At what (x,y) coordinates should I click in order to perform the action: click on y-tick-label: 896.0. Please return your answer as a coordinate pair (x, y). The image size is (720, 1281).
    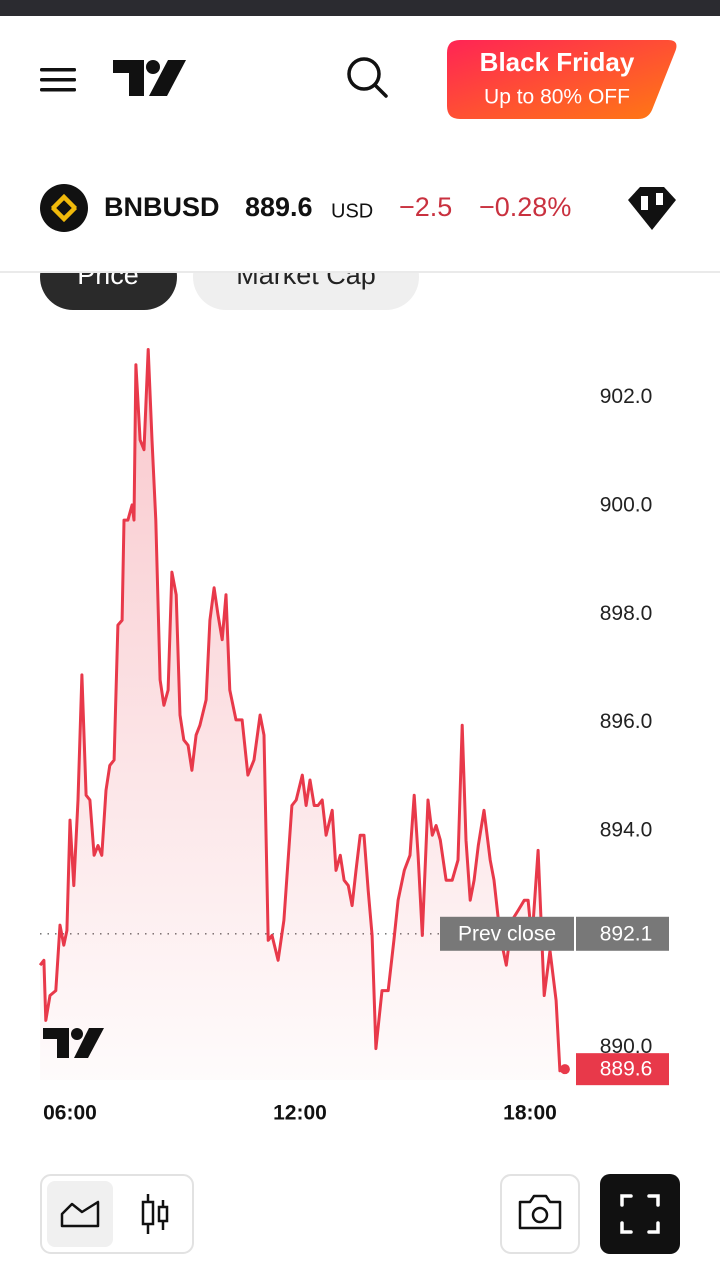
    Looking at the image, I should click on (626, 721).